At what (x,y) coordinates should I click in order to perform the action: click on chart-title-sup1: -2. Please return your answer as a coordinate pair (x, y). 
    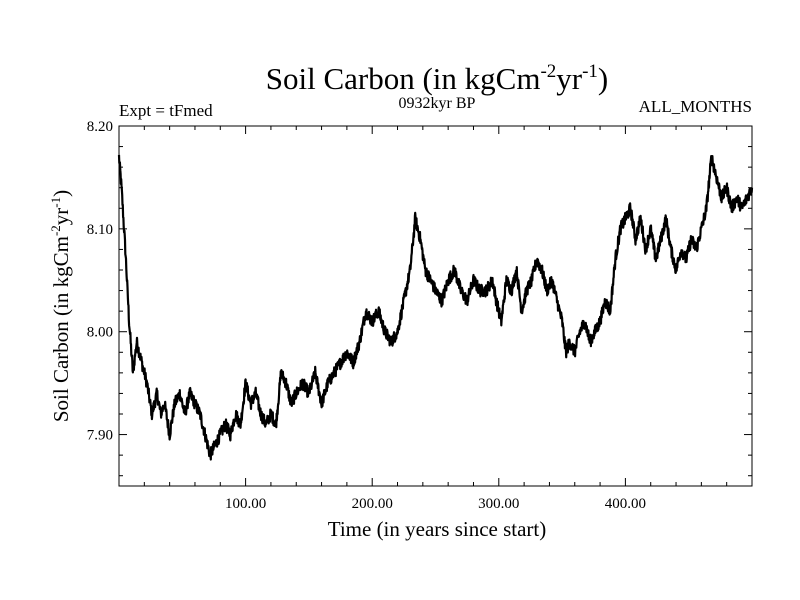
    Looking at the image, I should click on (548, 71).